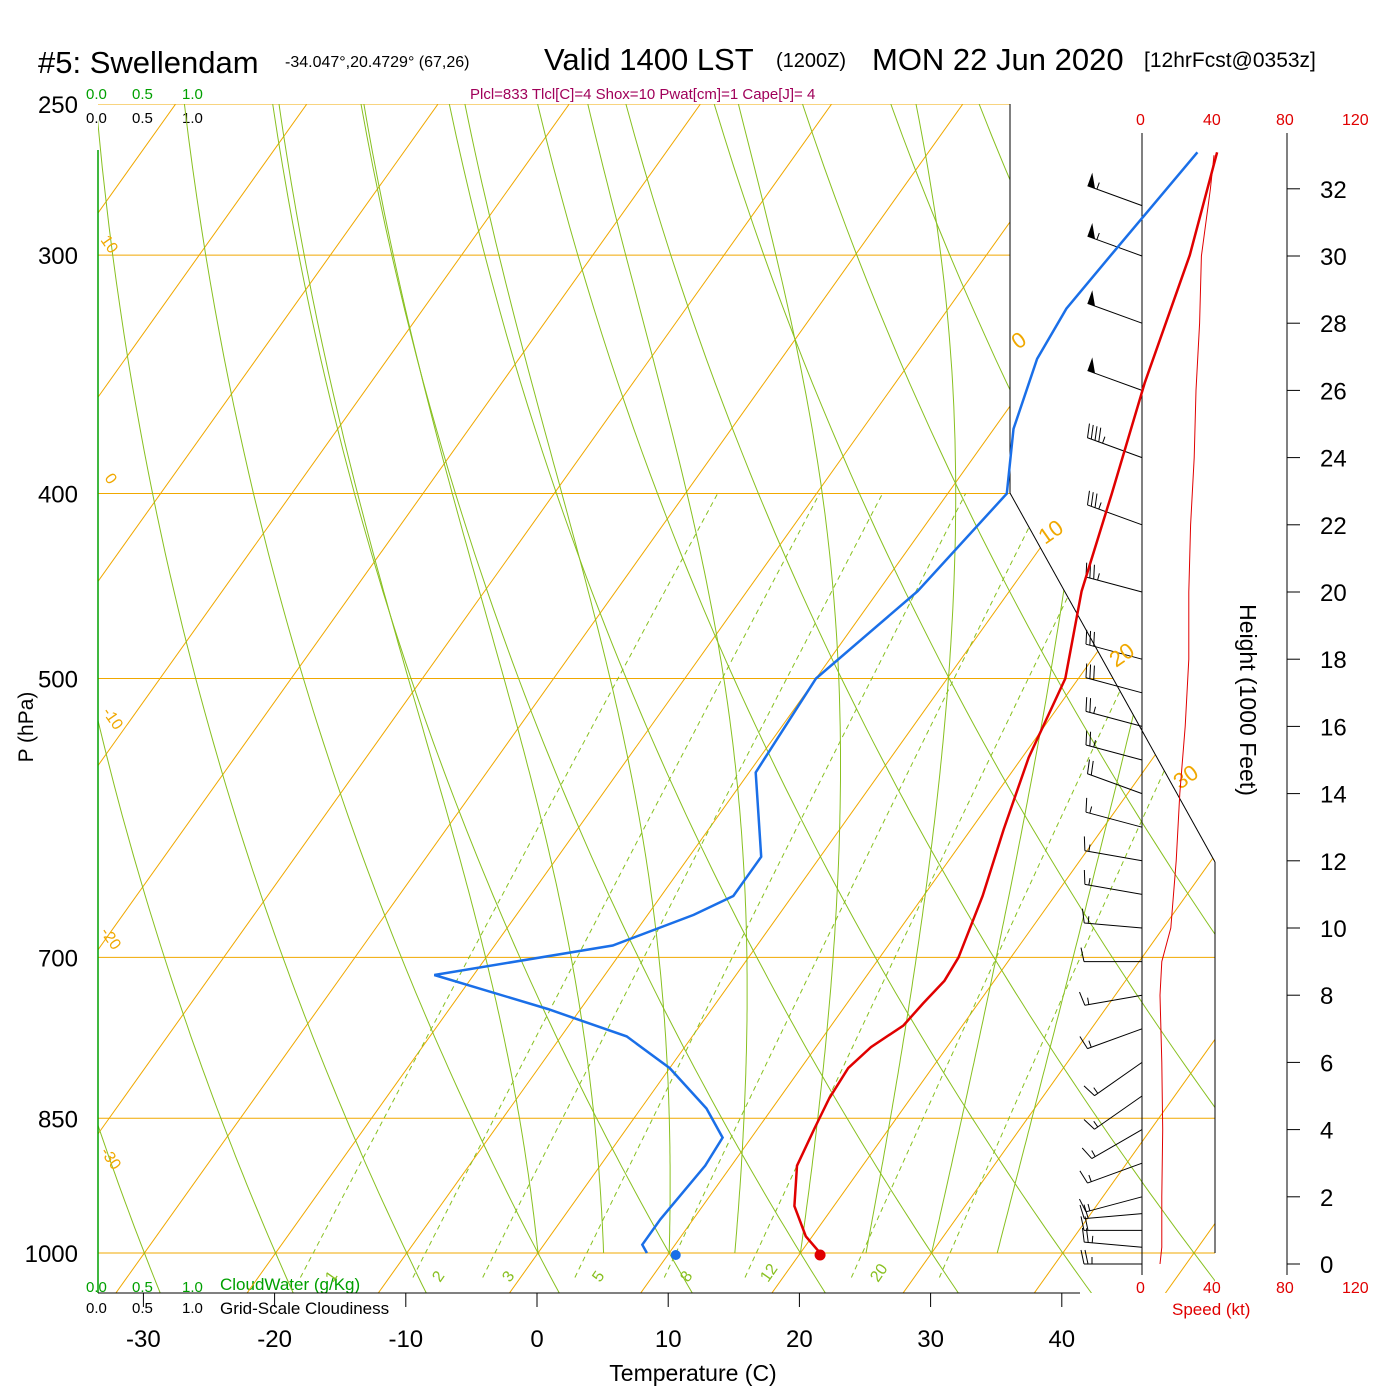  What do you see at coordinates (1333, 795) in the screenshot?
I see `height-tick-label: 14` at bounding box center [1333, 795].